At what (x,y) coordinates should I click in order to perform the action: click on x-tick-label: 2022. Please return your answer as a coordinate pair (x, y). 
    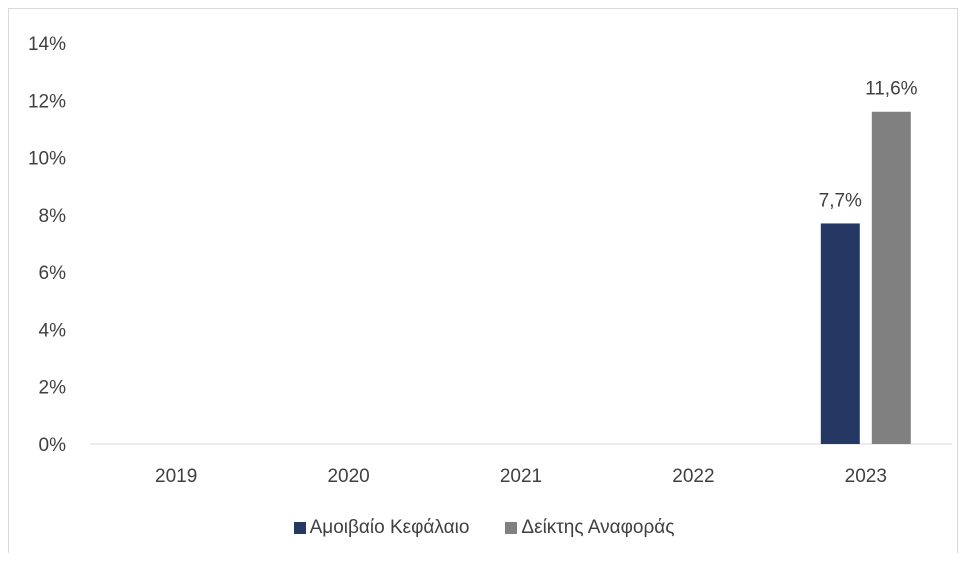
    Looking at the image, I should click on (693, 476).